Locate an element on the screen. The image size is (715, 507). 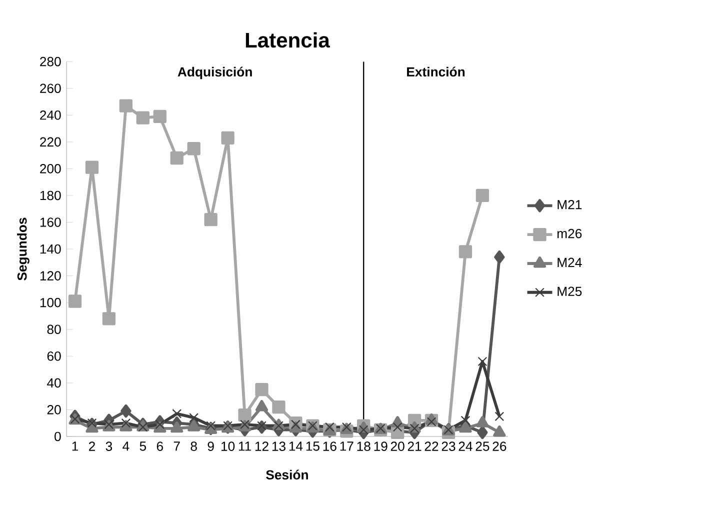
x-tick-label: 14 is located at coordinates (296, 446).